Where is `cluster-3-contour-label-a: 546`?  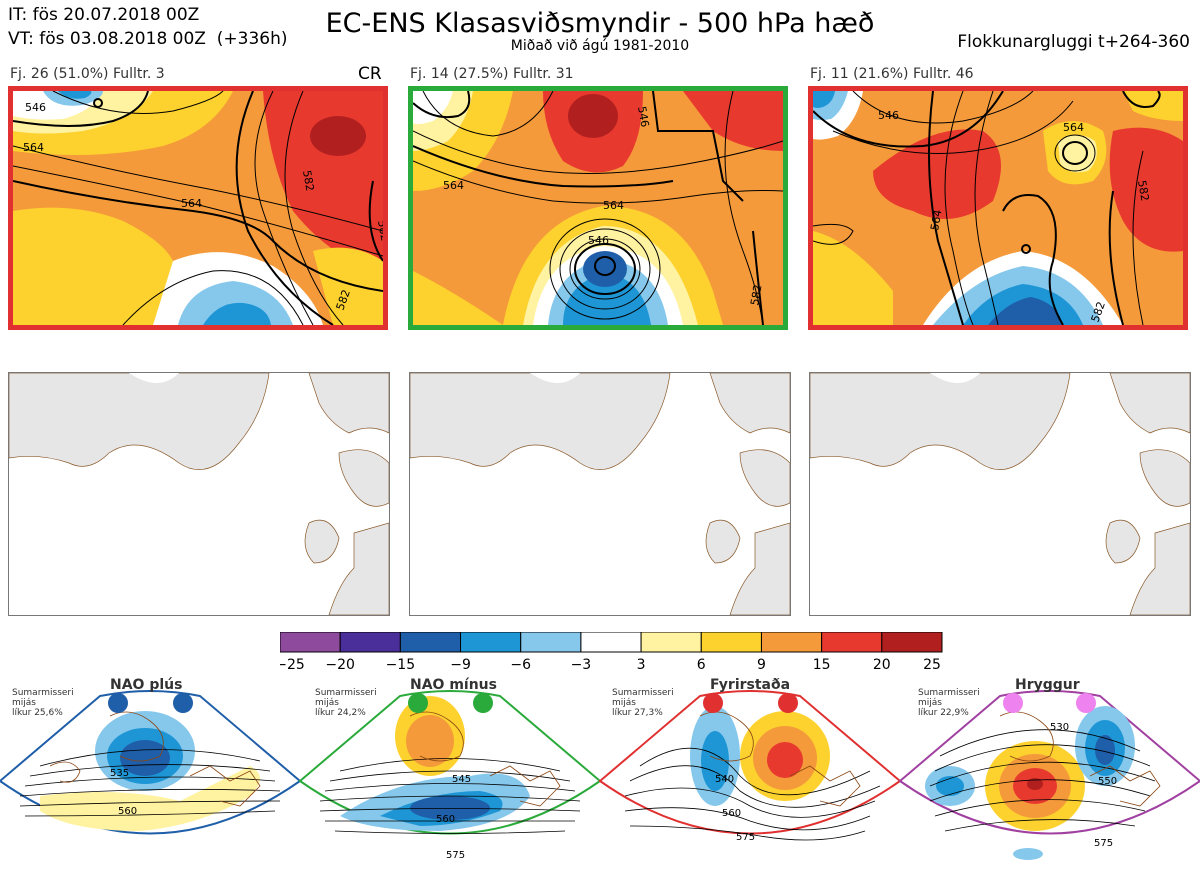 cluster-3-contour-label-a: 546 is located at coordinates (888, 115).